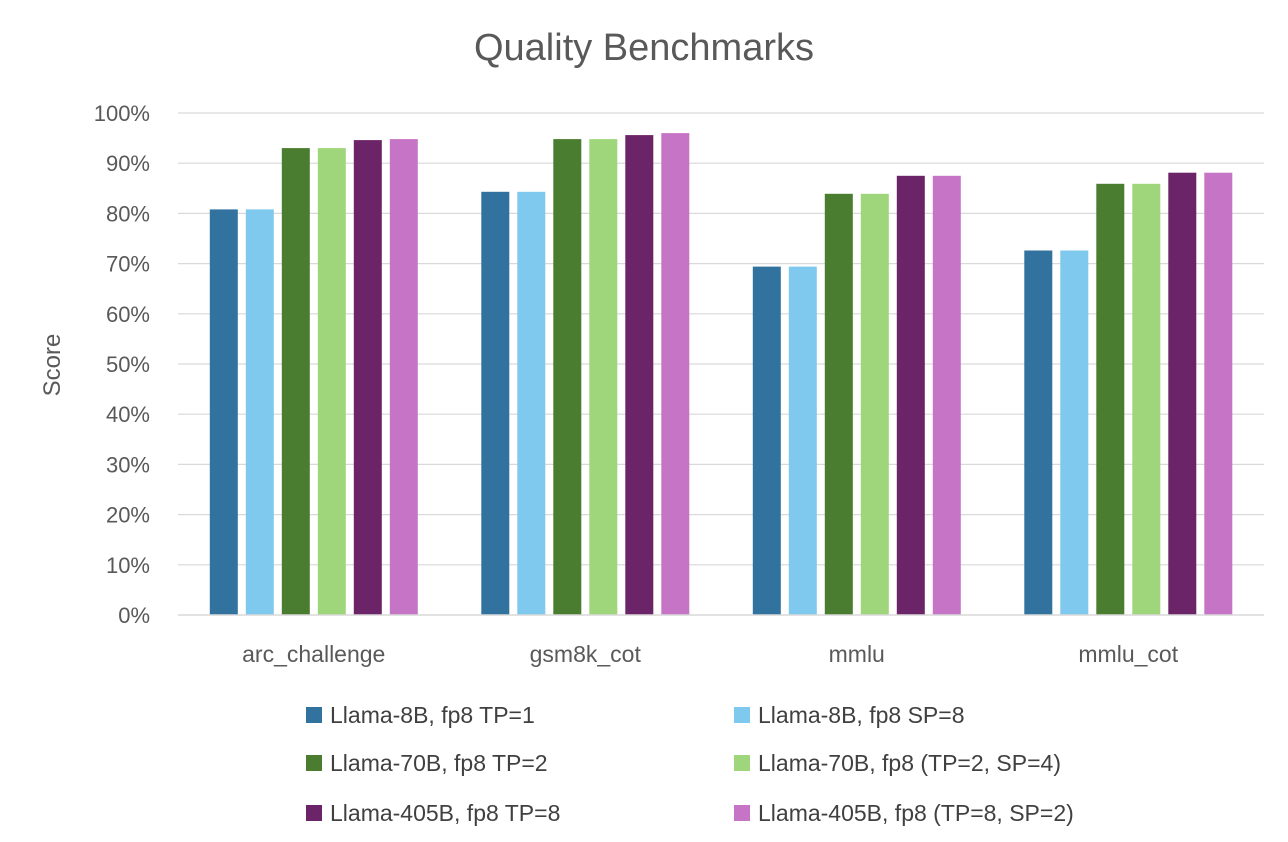 The width and height of the screenshot is (1288, 842). Describe the element at coordinates (432, 715) in the screenshot. I see `legend-label: Llama-8B, fp8 TP=1` at that location.